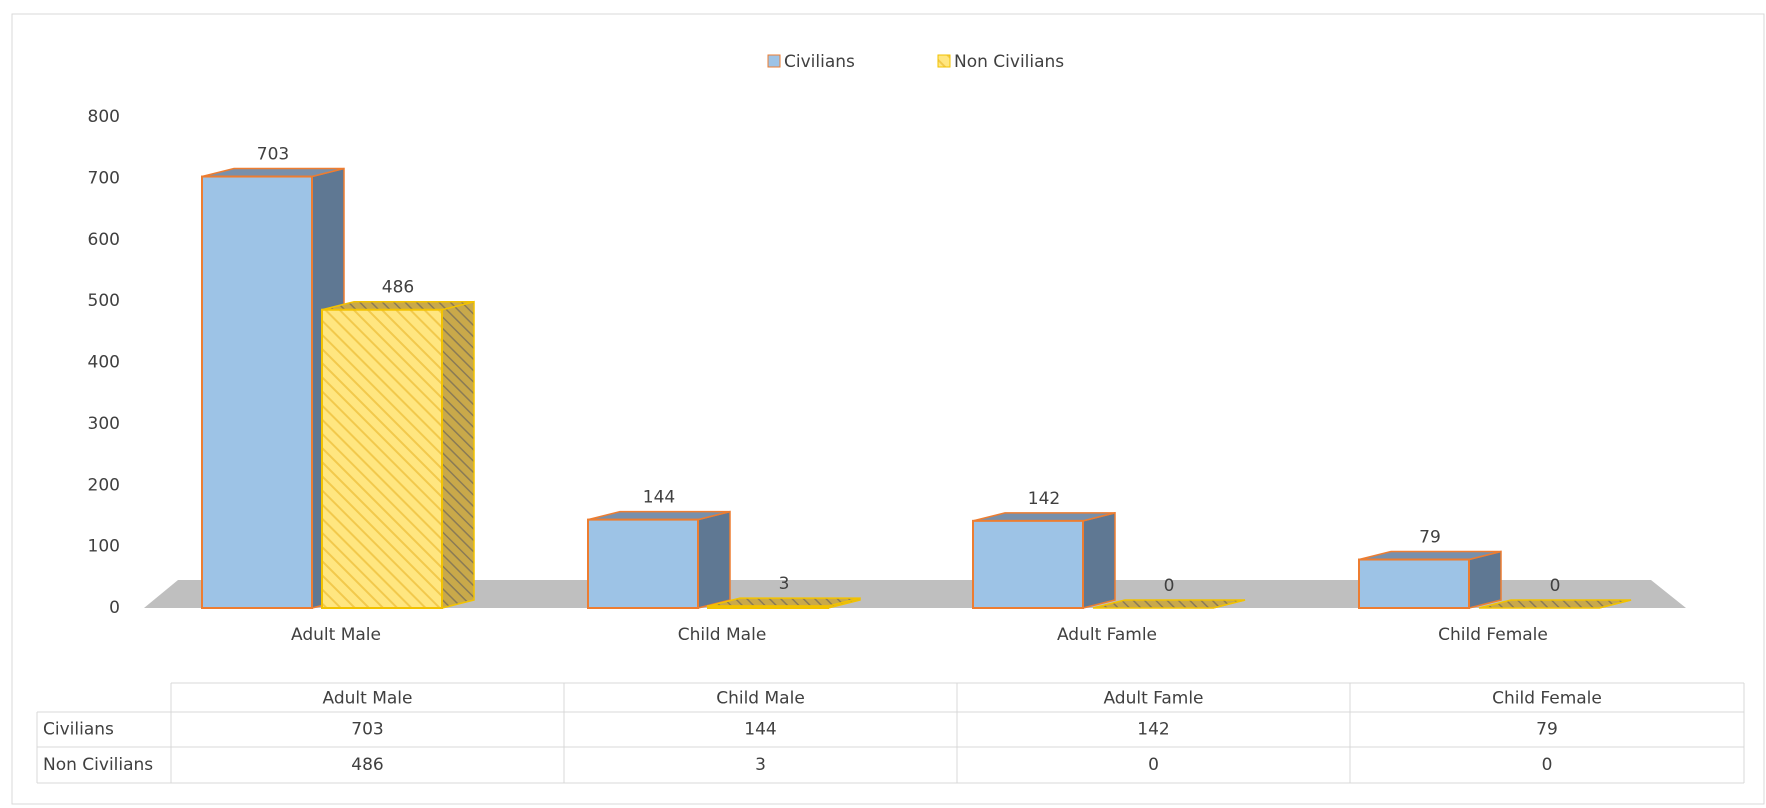  I want to click on data-label: 703, so click(273, 155).